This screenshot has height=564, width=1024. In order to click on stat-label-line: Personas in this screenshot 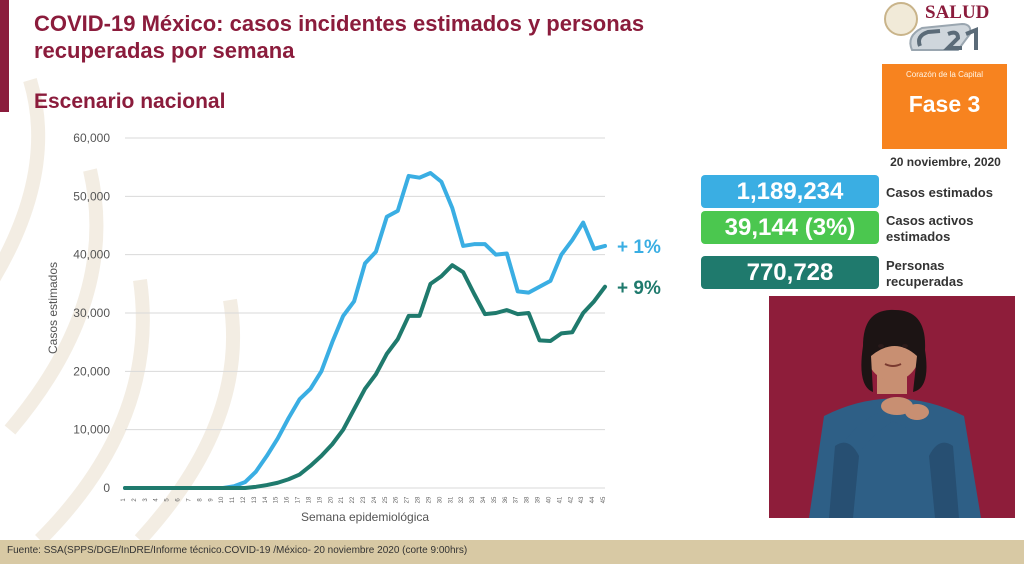, I will do `click(915, 265)`.